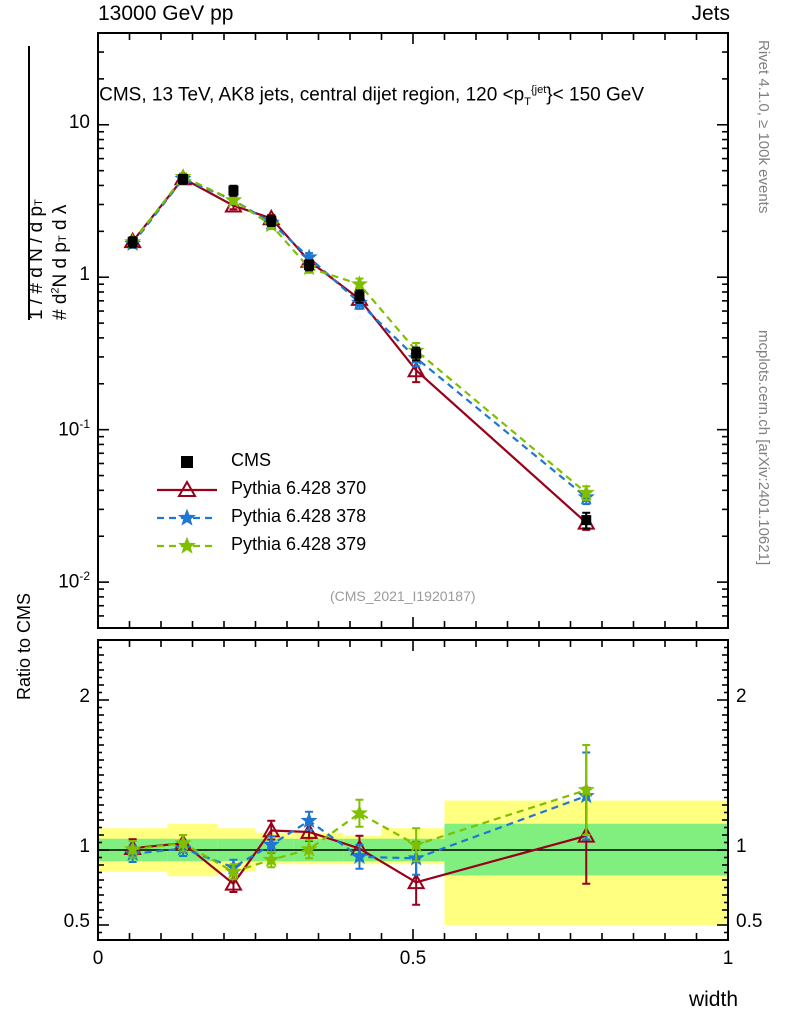 This screenshot has height=1024, width=786. What do you see at coordinates (741, 696) in the screenshot?
I see `y-tick-label-ratio-right: 2` at bounding box center [741, 696].